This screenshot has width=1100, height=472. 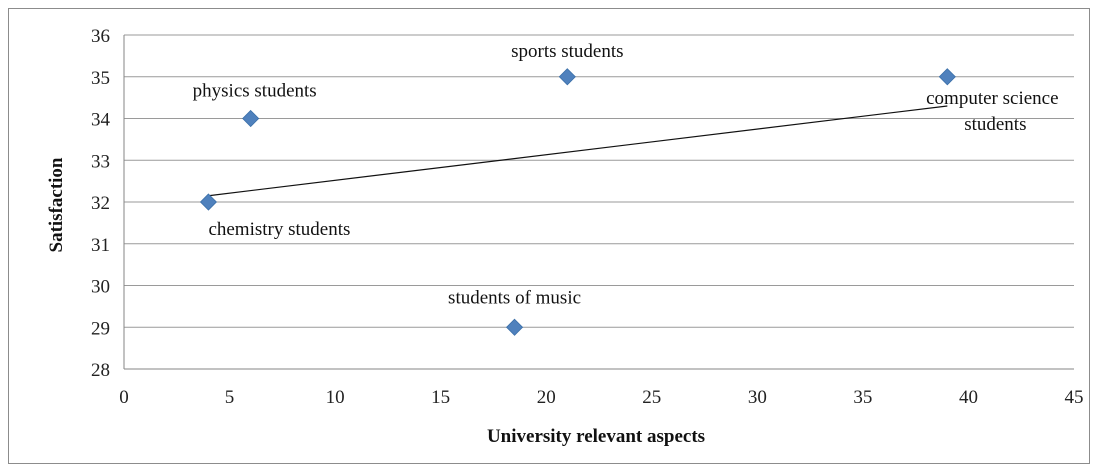 What do you see at coordinates (968, 397) in the screenshot?
I see `x-tick-label: 40` at bounding box center [968, 397].